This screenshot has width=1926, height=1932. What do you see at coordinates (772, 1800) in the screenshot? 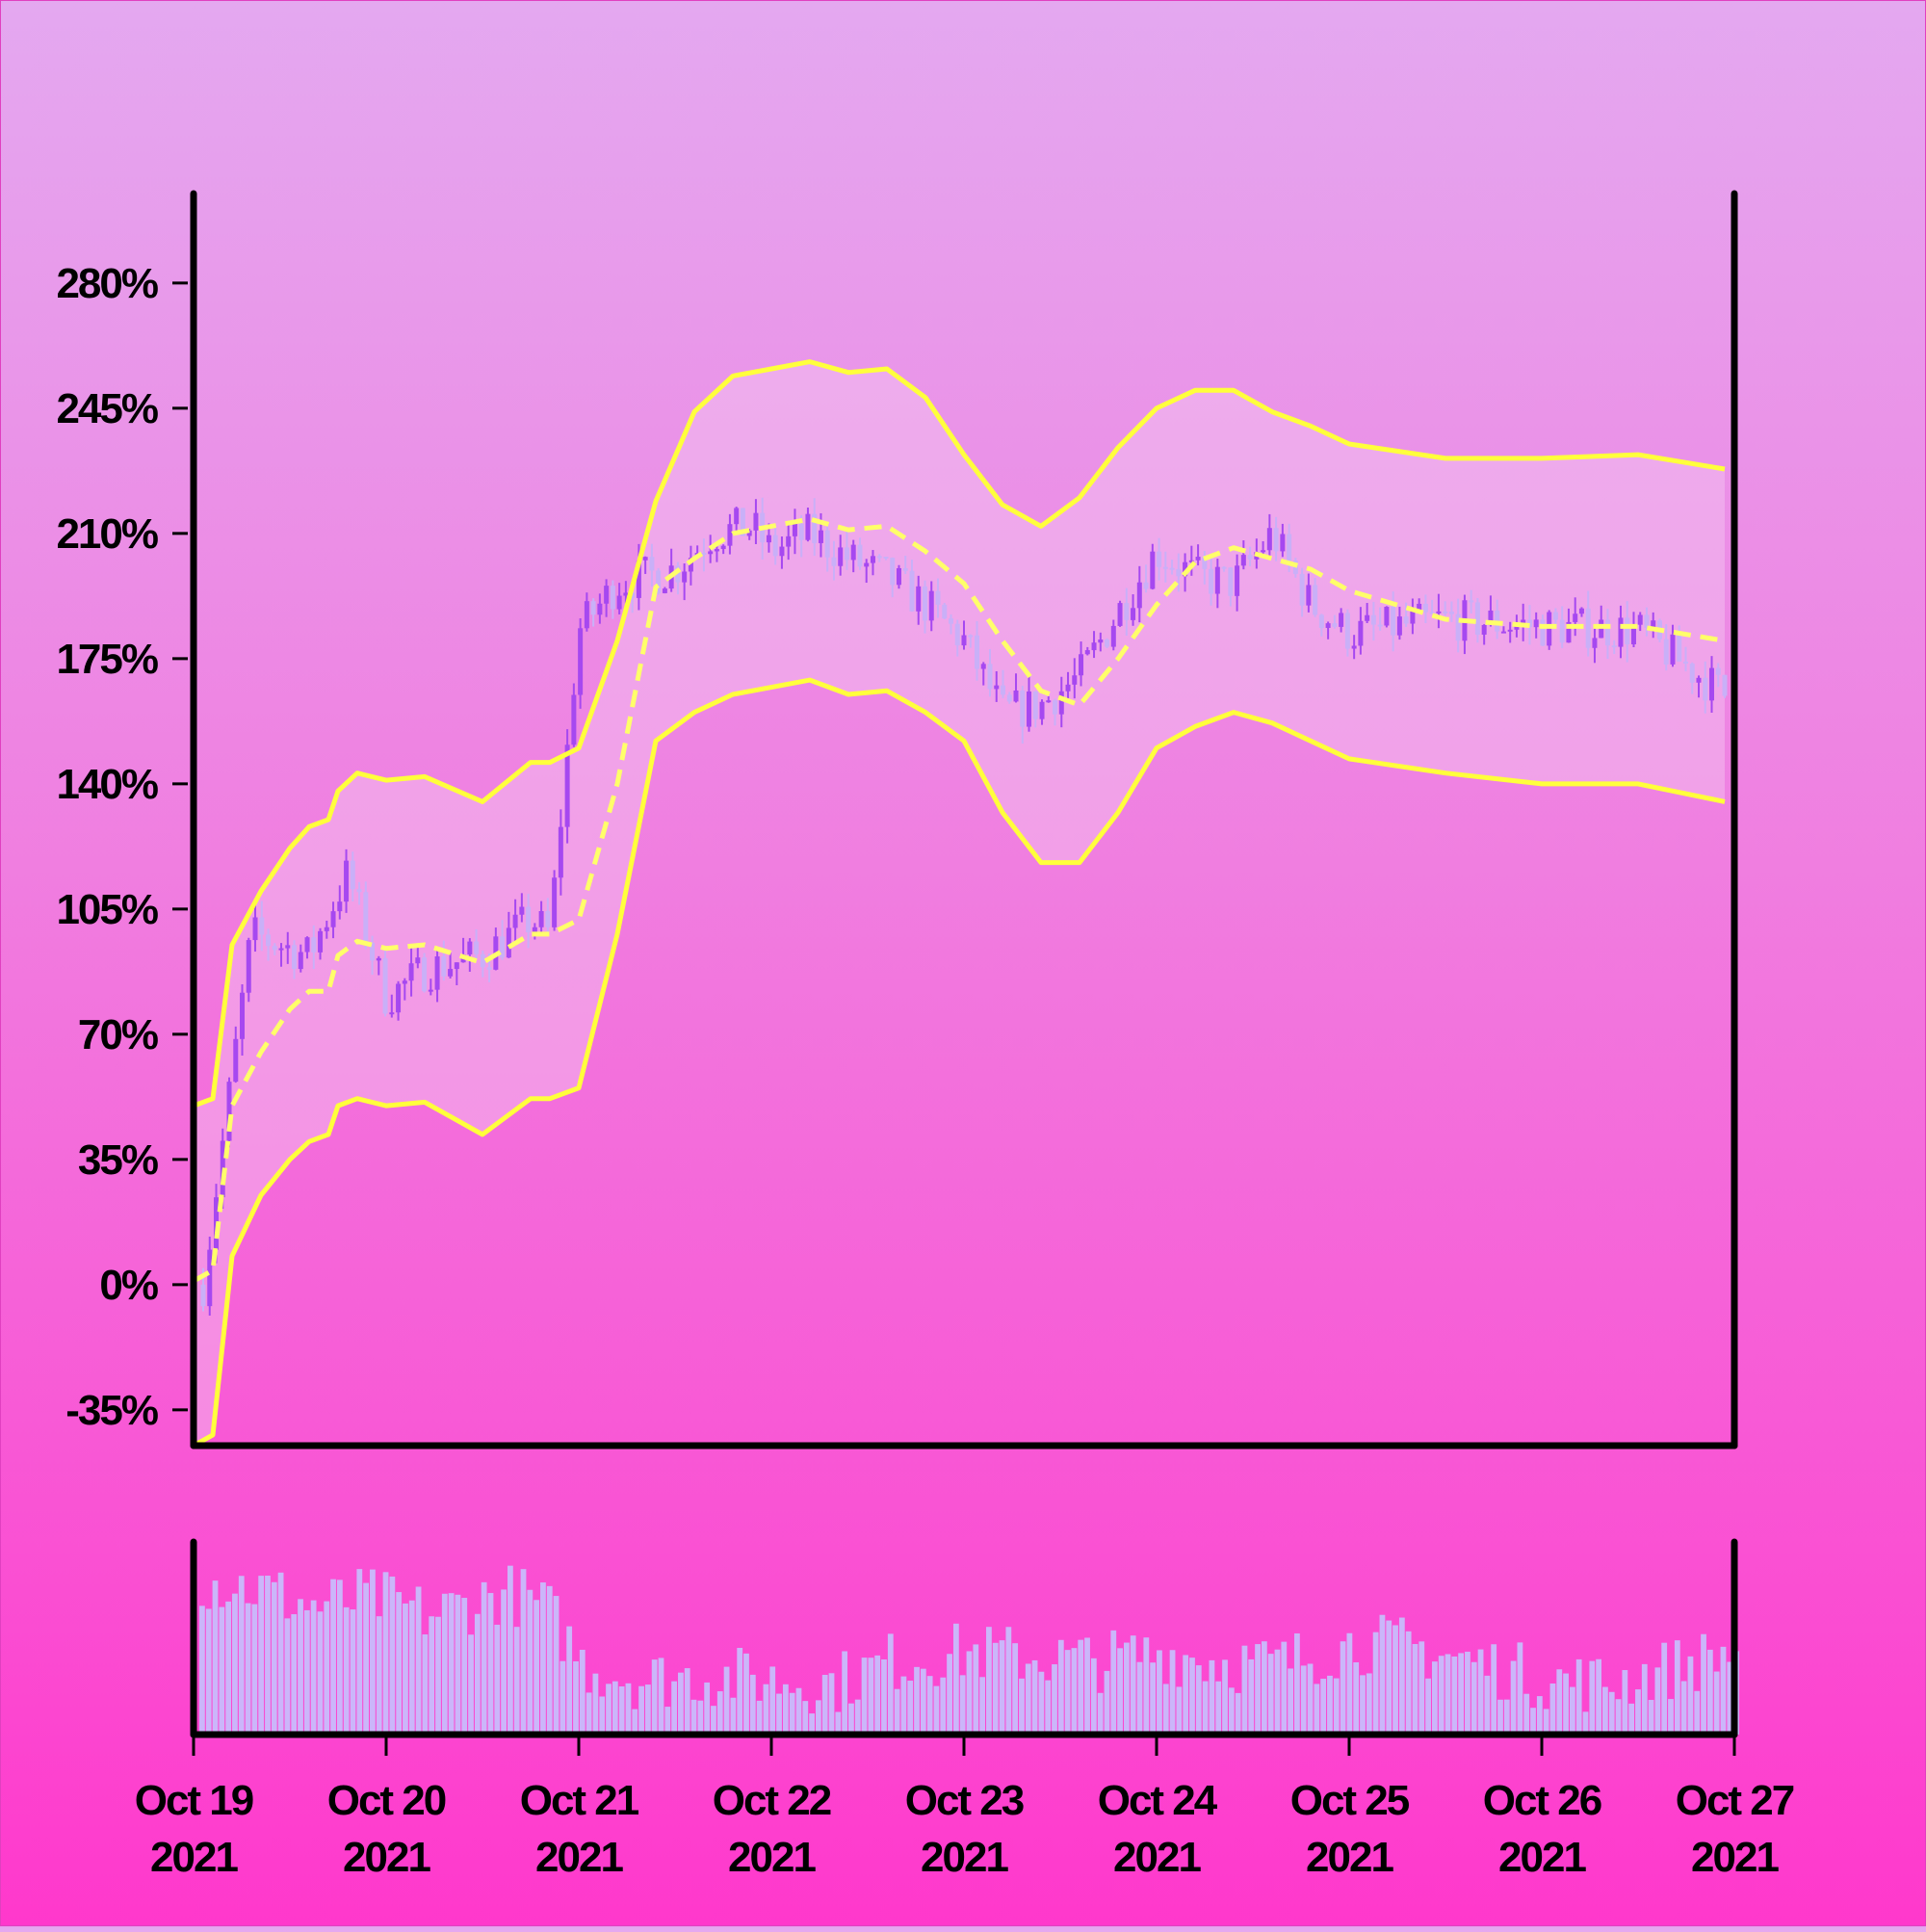
I see `x-tick-label-date: Oct 22` at bounding box center [772, 1800].